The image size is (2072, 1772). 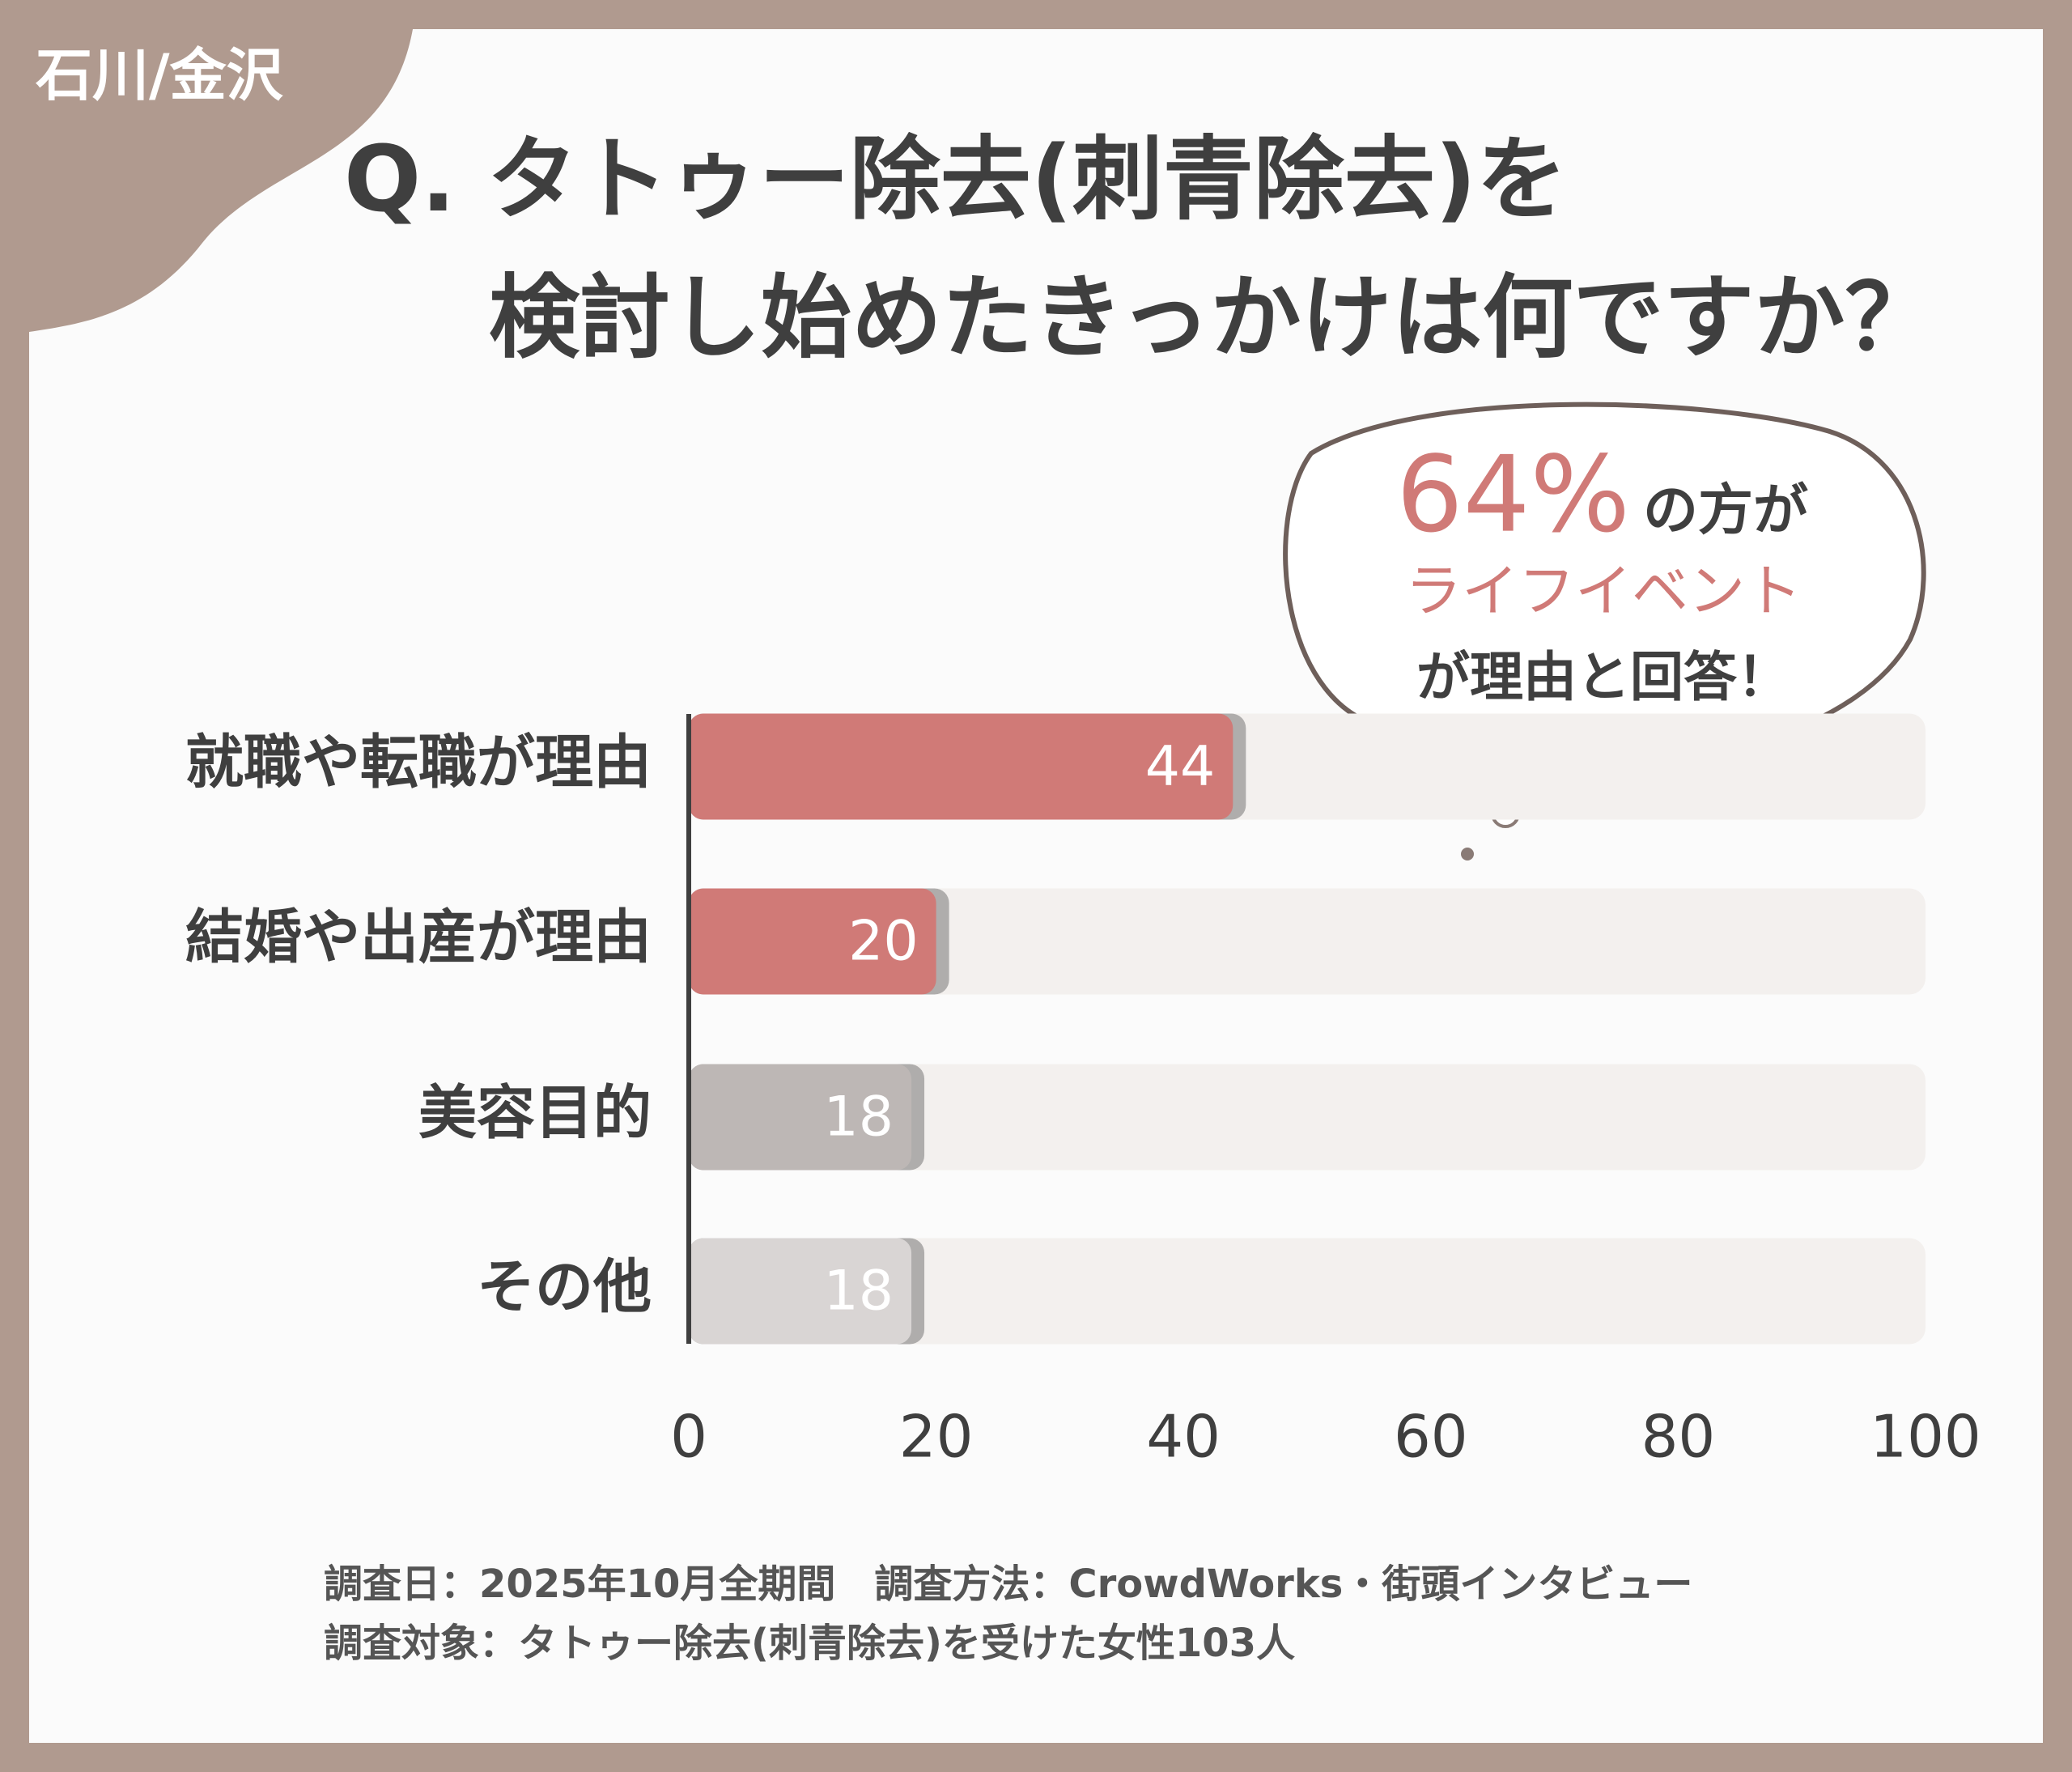 I want to click on callout-text: の方が, so click(x=1725, y=511).